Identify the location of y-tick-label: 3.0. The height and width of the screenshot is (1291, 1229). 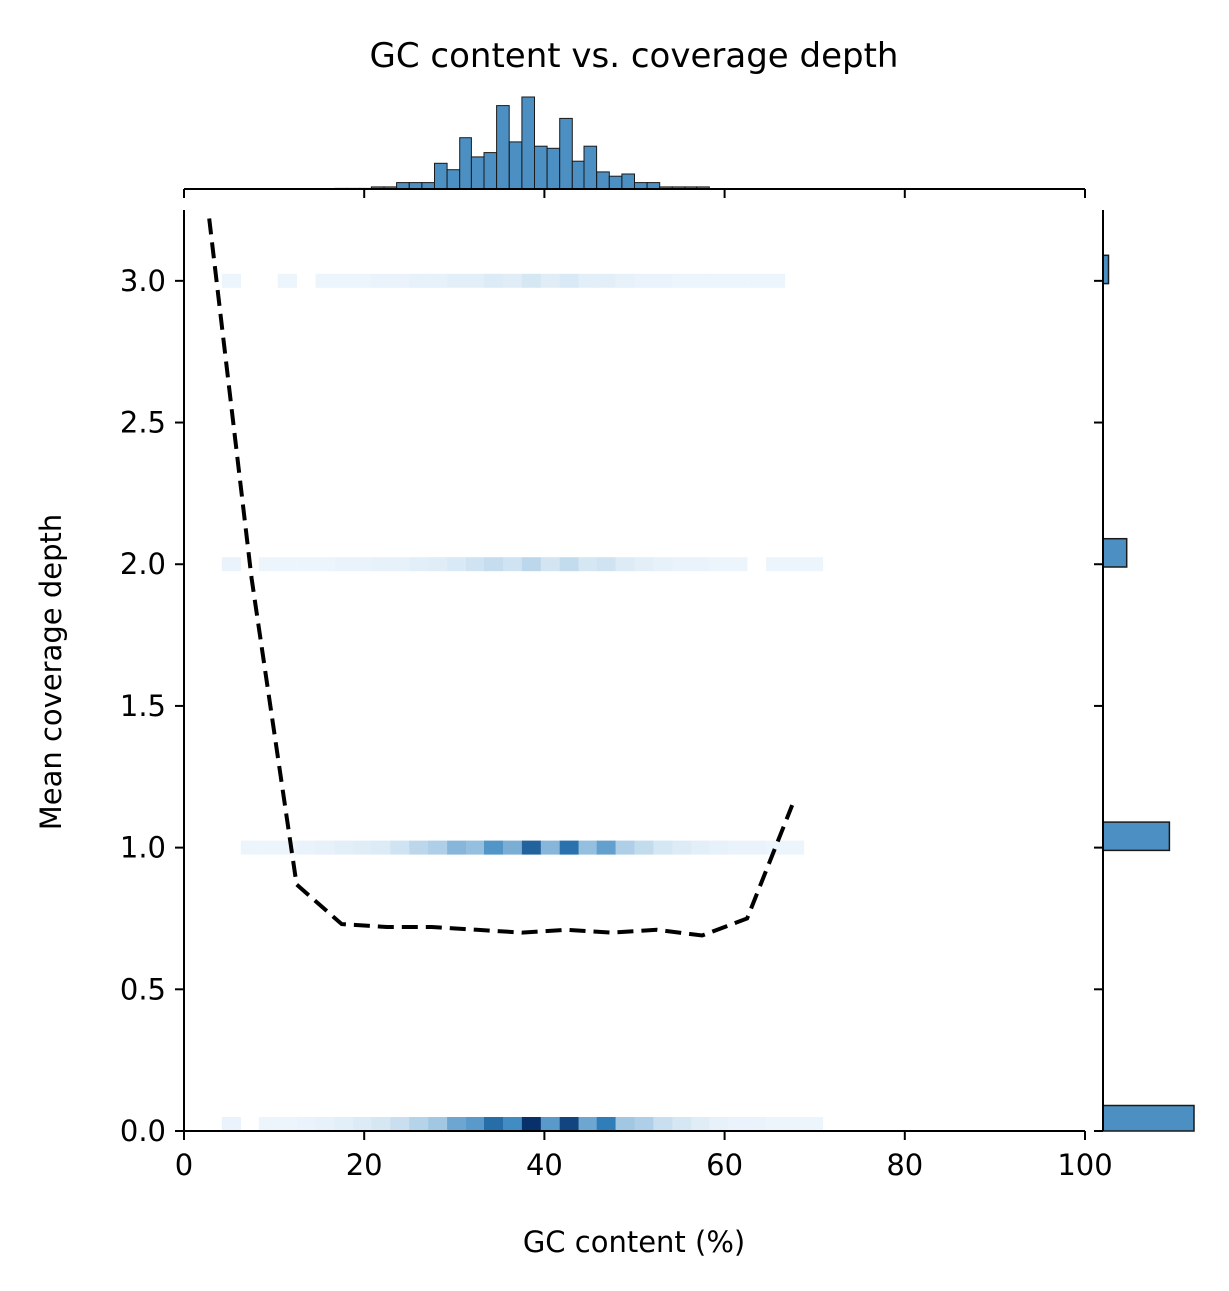
(143, 281).